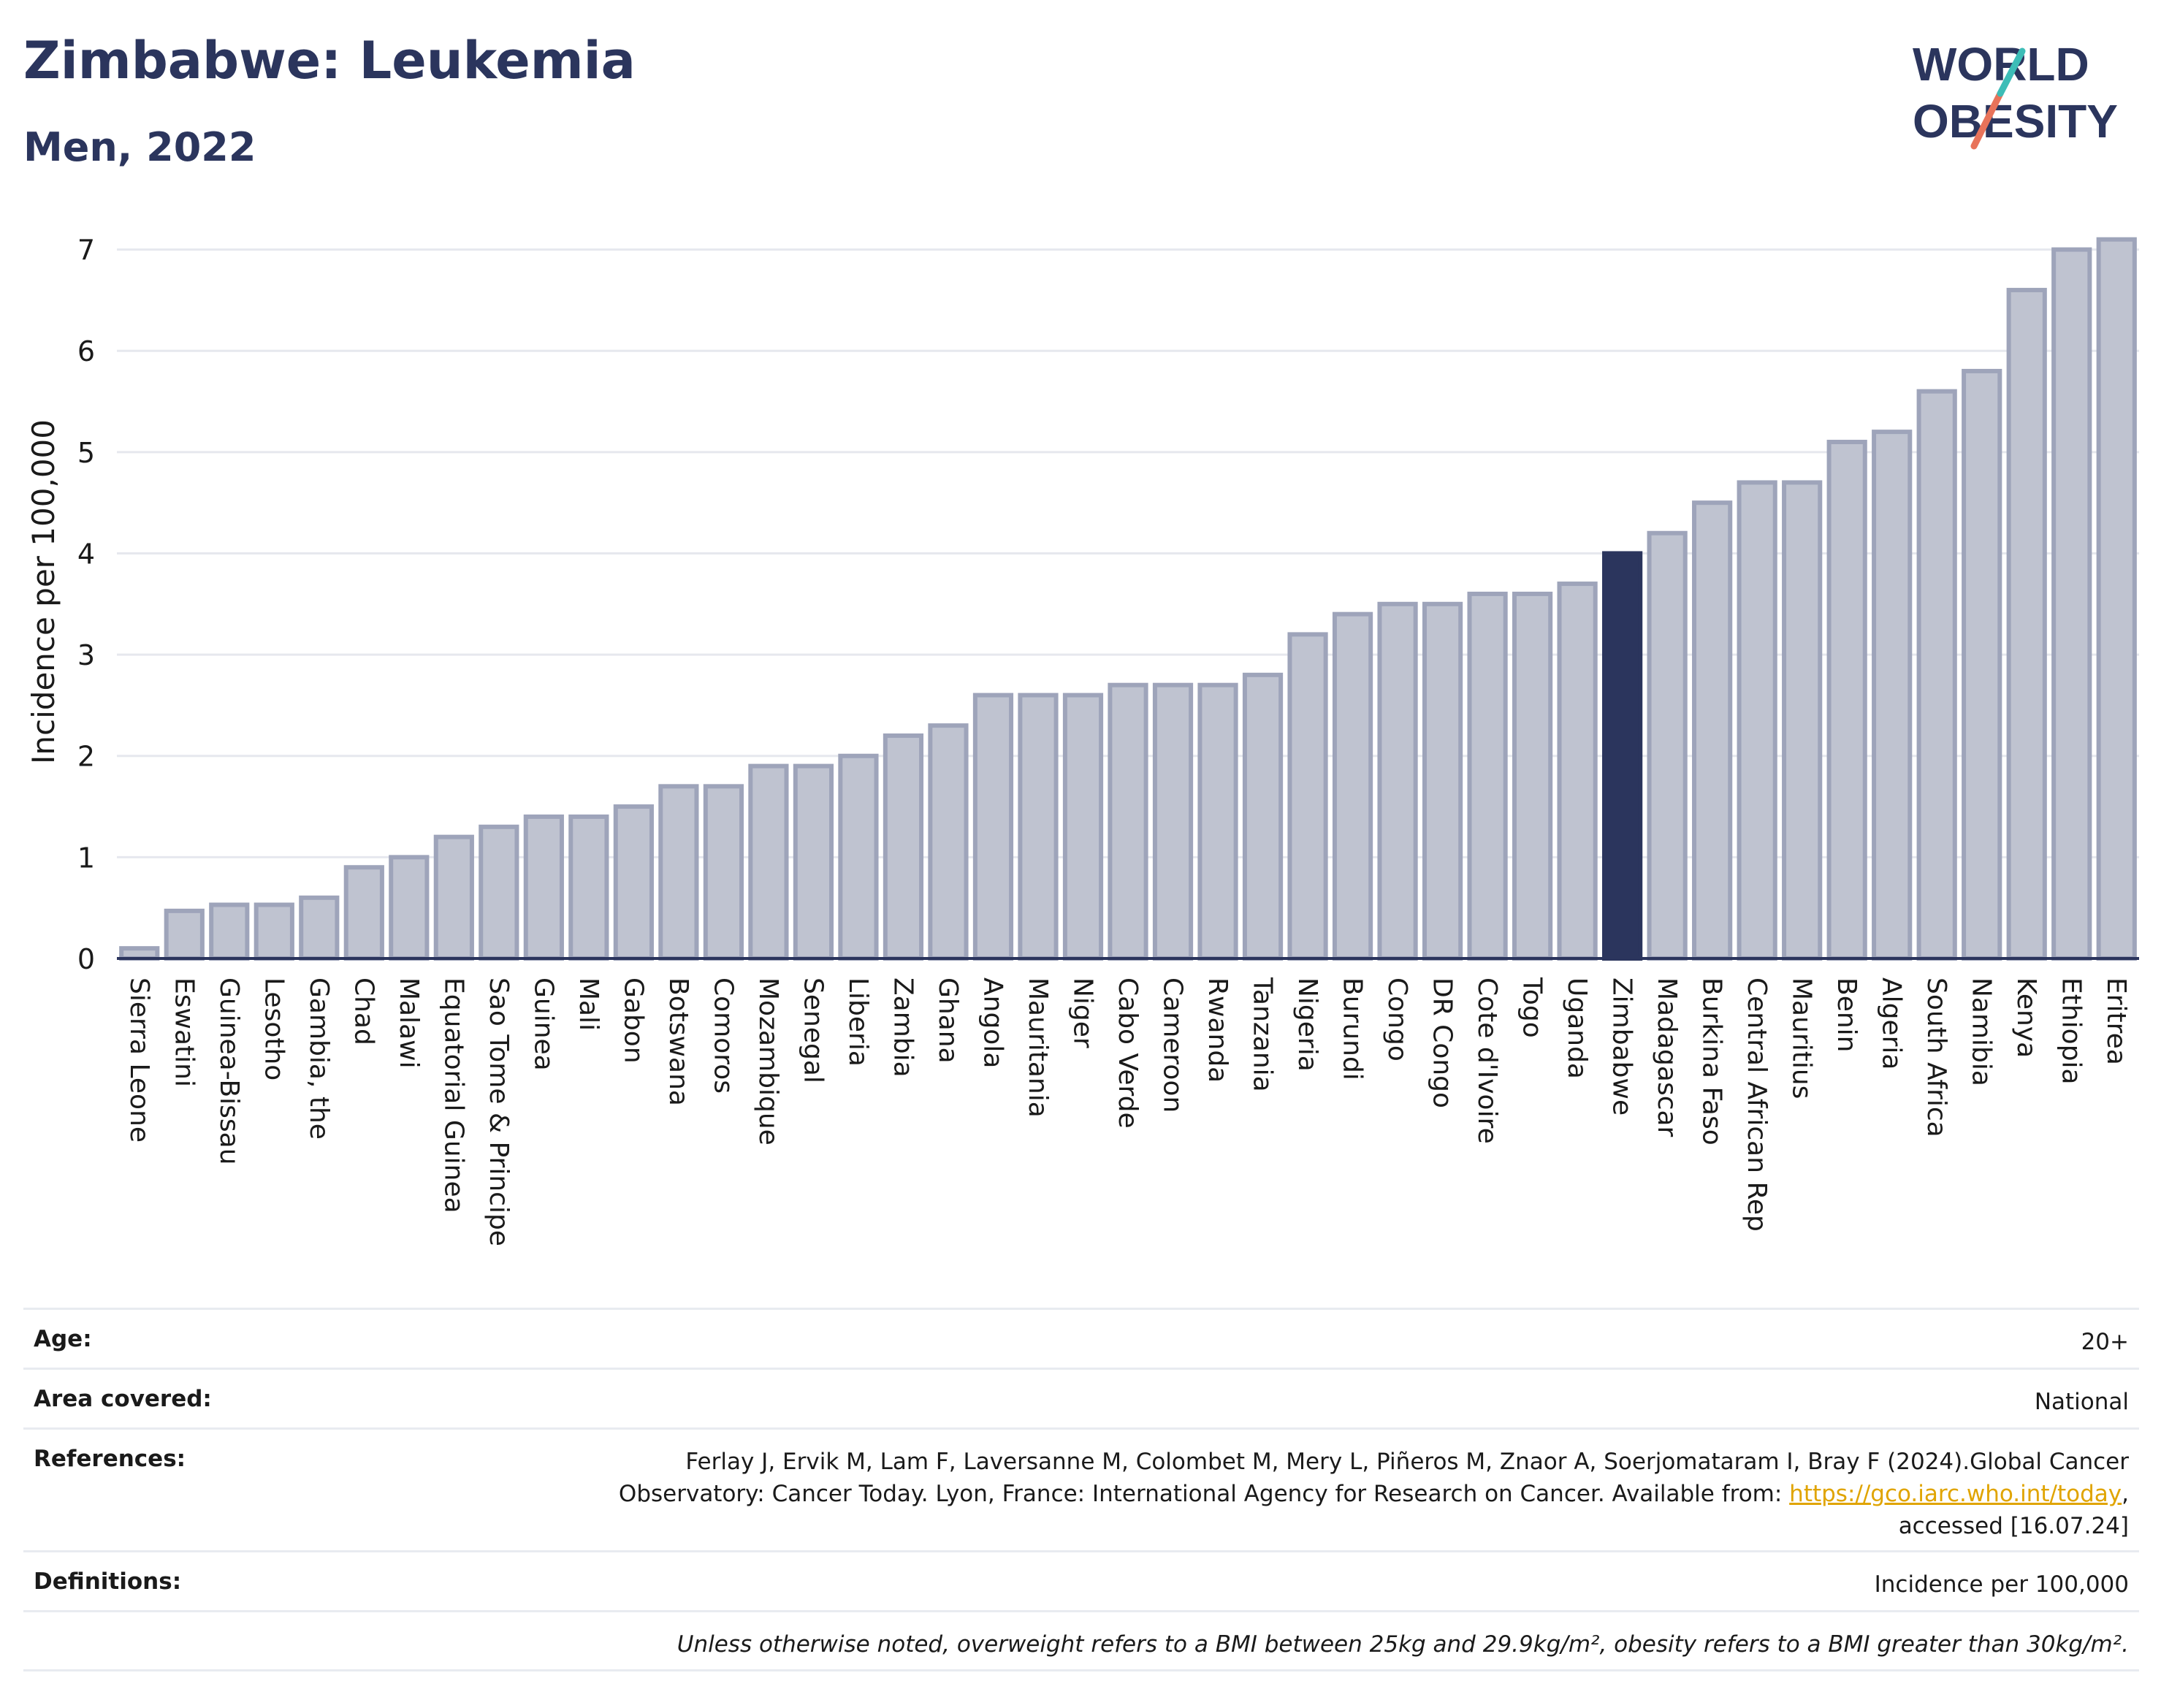 This screenshot has height=1708, width=2161. Describe the element at coordinates (86, 351) in the screenshot. I see `y-tick-label: 6` at that location.